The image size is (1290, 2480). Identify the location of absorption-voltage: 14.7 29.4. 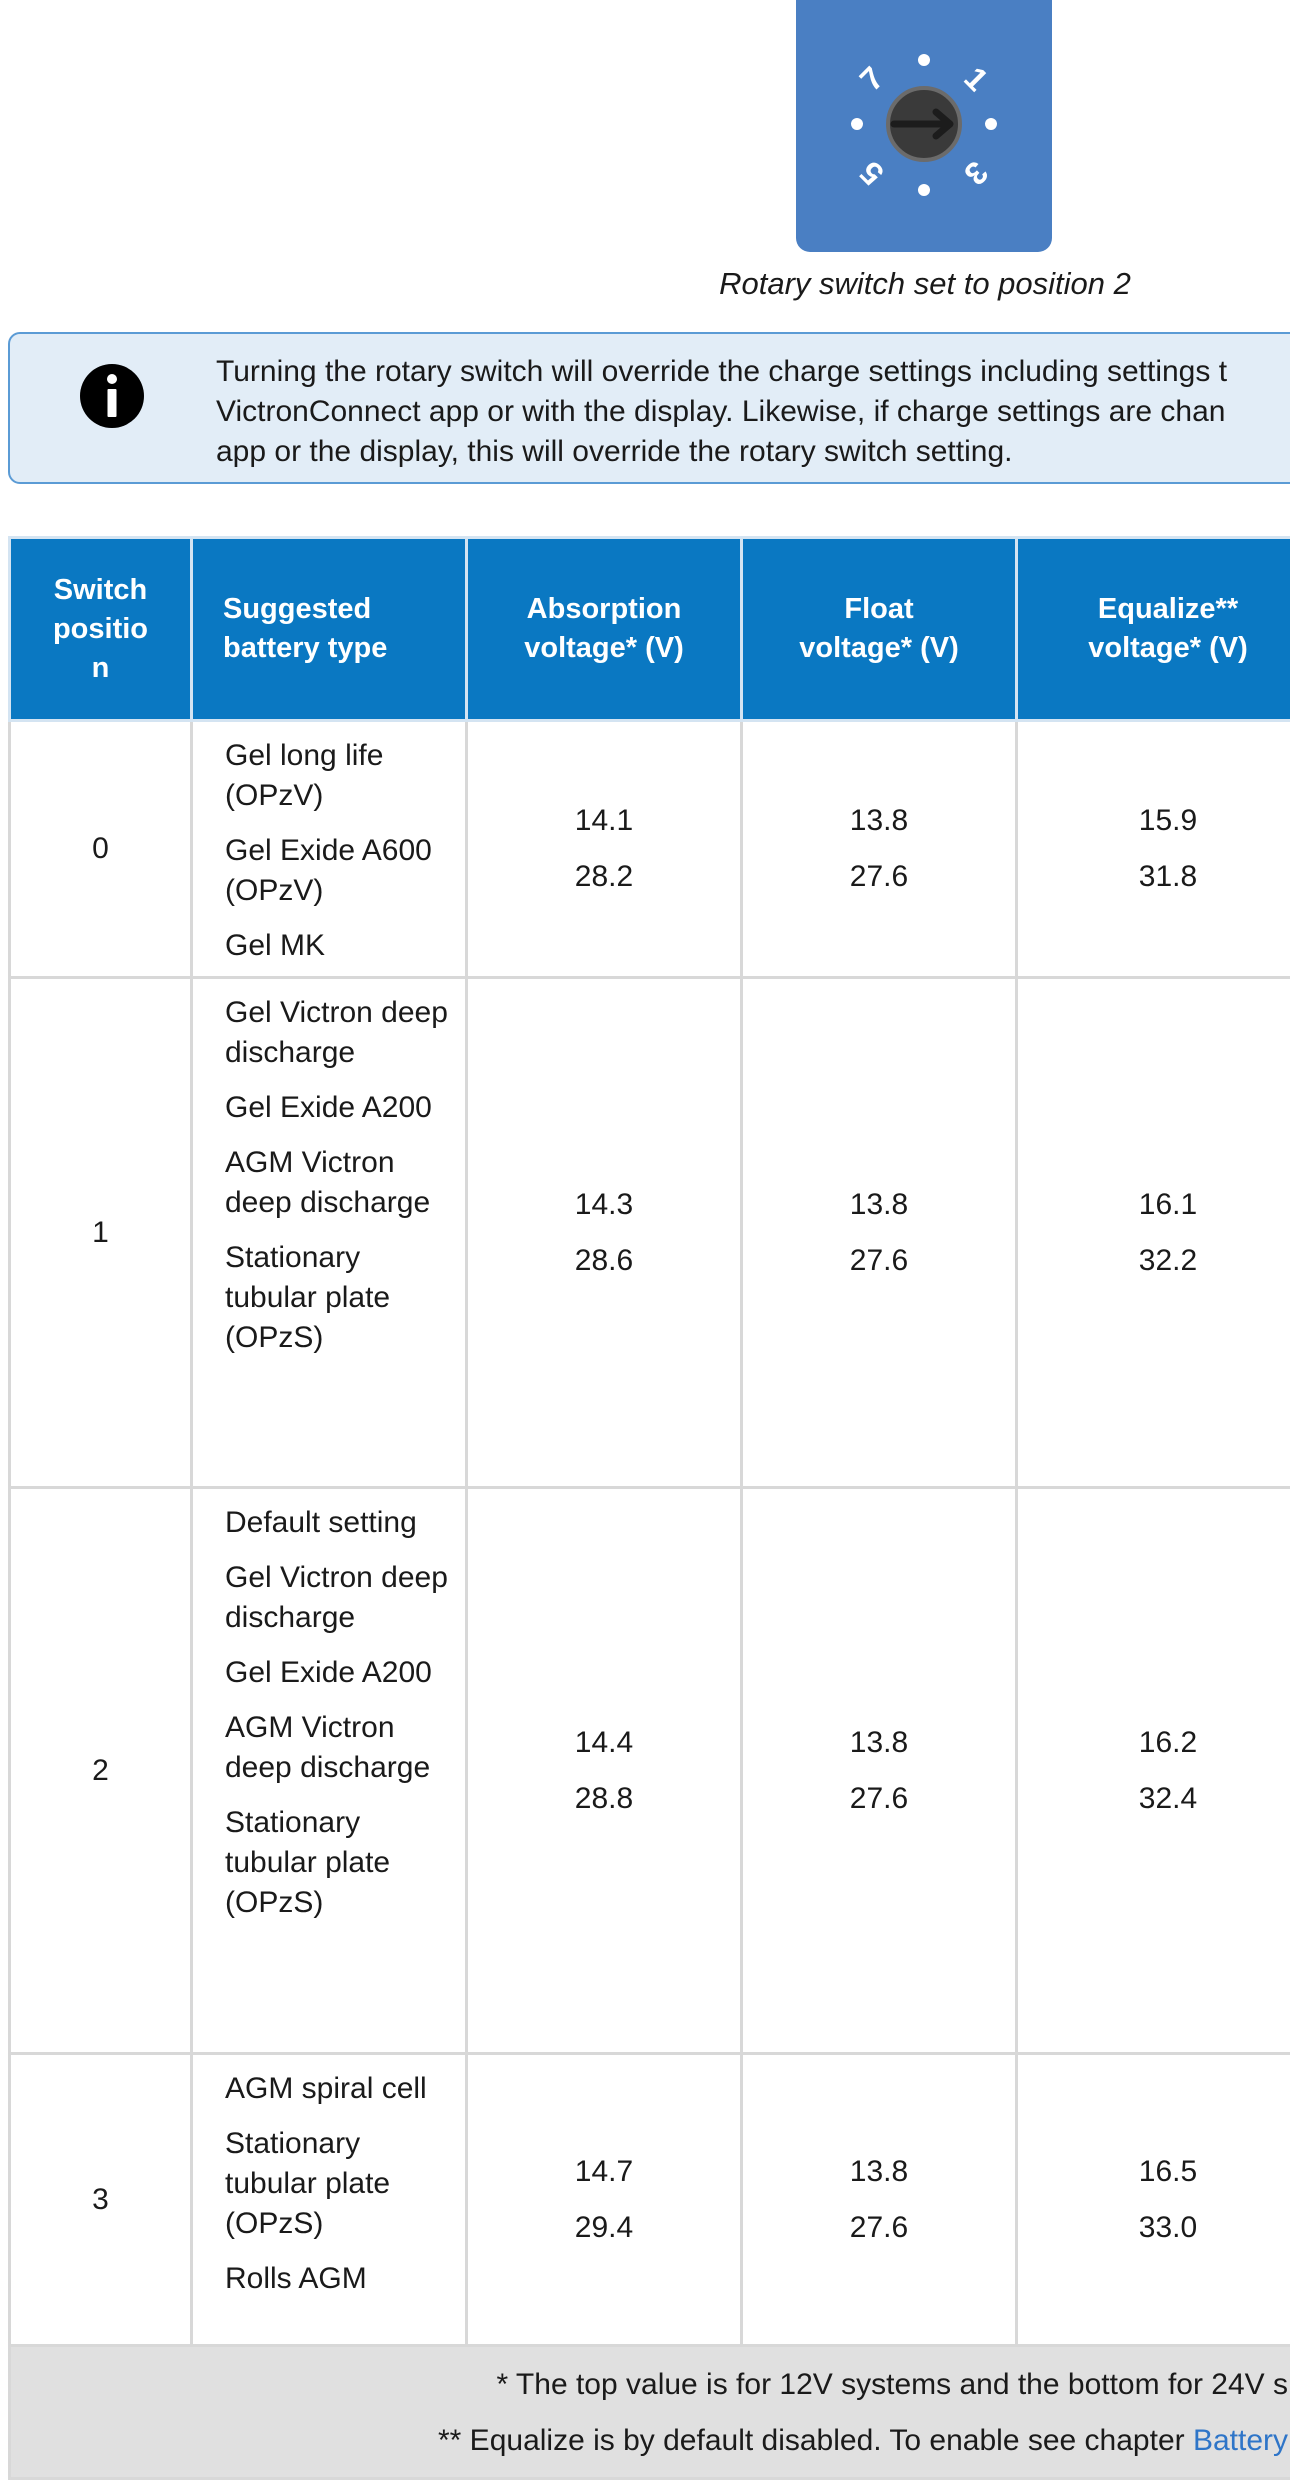
(604, 2200).